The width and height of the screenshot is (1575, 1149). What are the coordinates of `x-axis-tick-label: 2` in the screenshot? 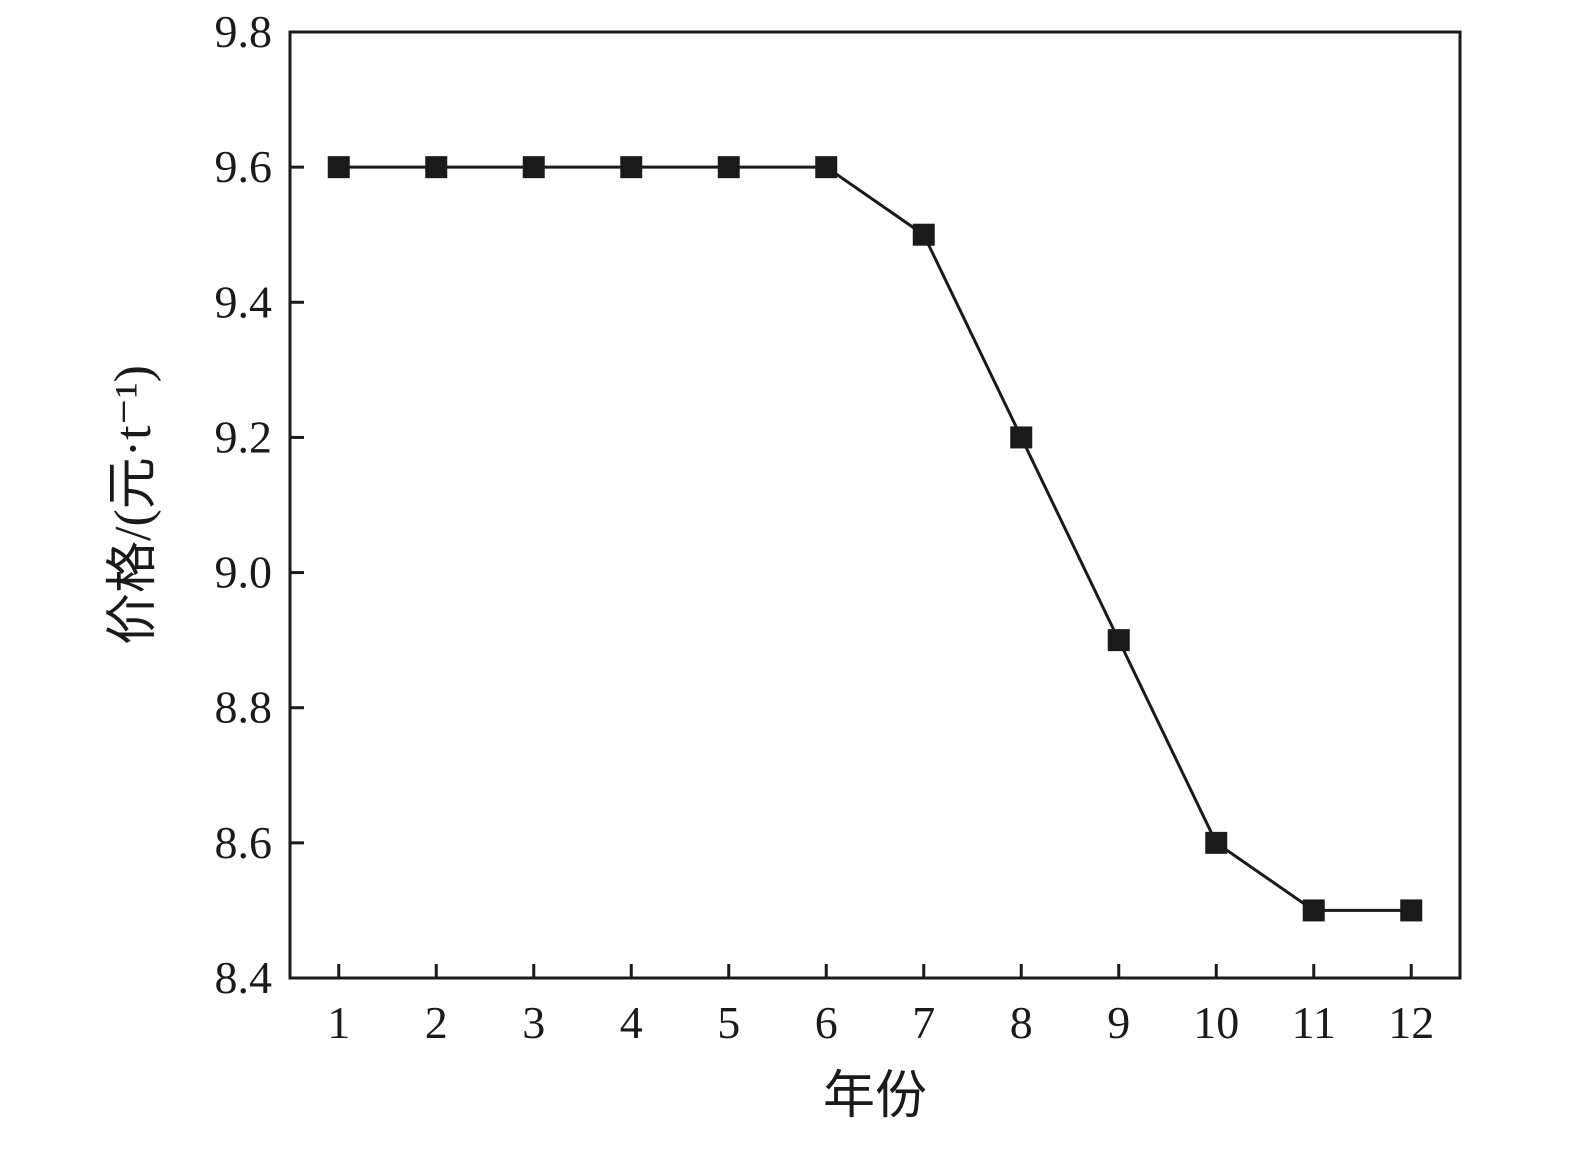 It's located at (436, 1022).